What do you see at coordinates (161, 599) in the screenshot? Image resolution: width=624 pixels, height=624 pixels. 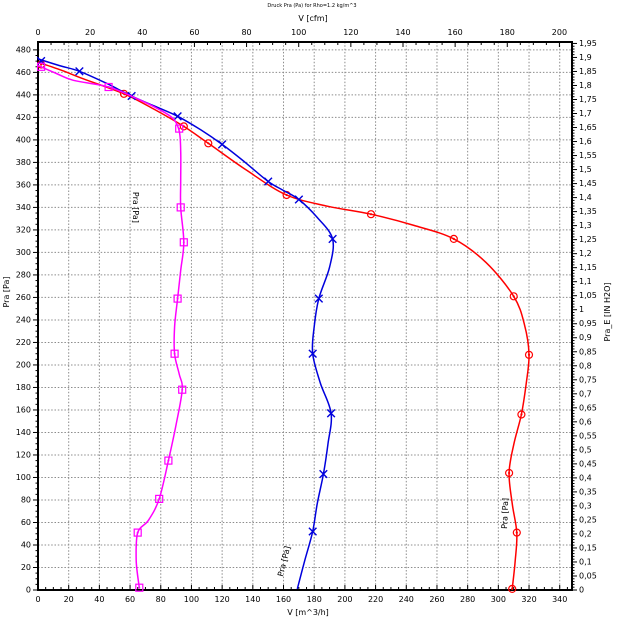 I see `bottom-tick-label: 80` at bounding box center [161, 599].